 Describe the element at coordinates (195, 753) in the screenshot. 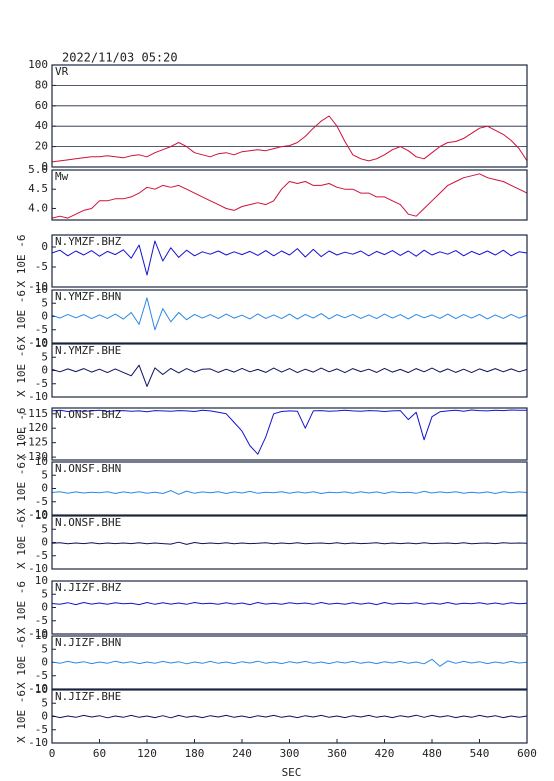

I see `x-tick-label: 180` at that location.